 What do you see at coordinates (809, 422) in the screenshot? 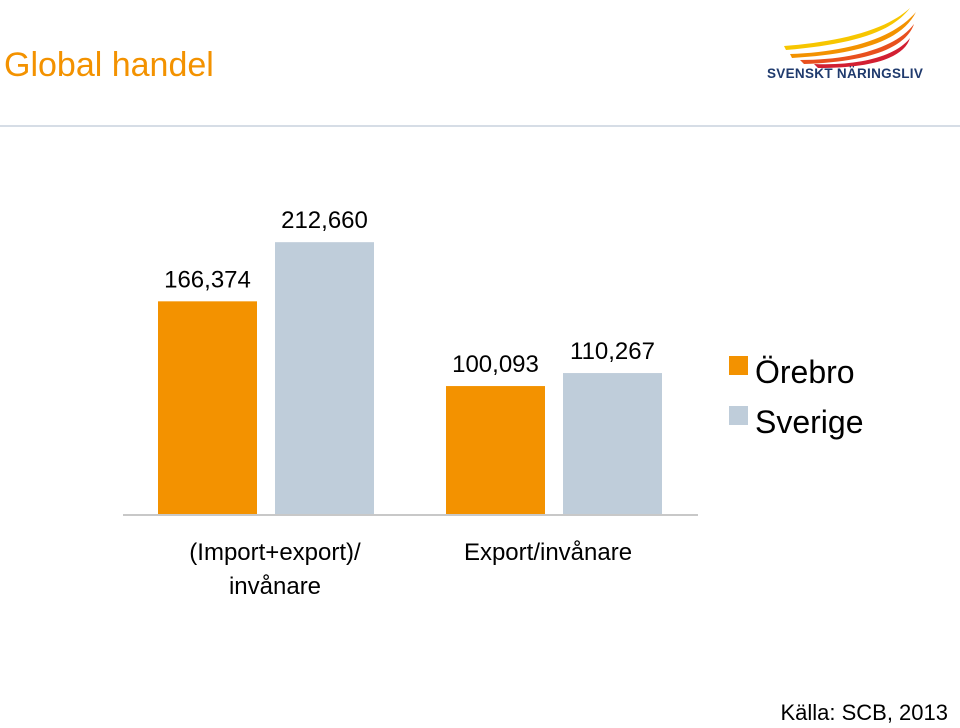
I see `legend-label: Sverige` at bounding box center [809, 422].